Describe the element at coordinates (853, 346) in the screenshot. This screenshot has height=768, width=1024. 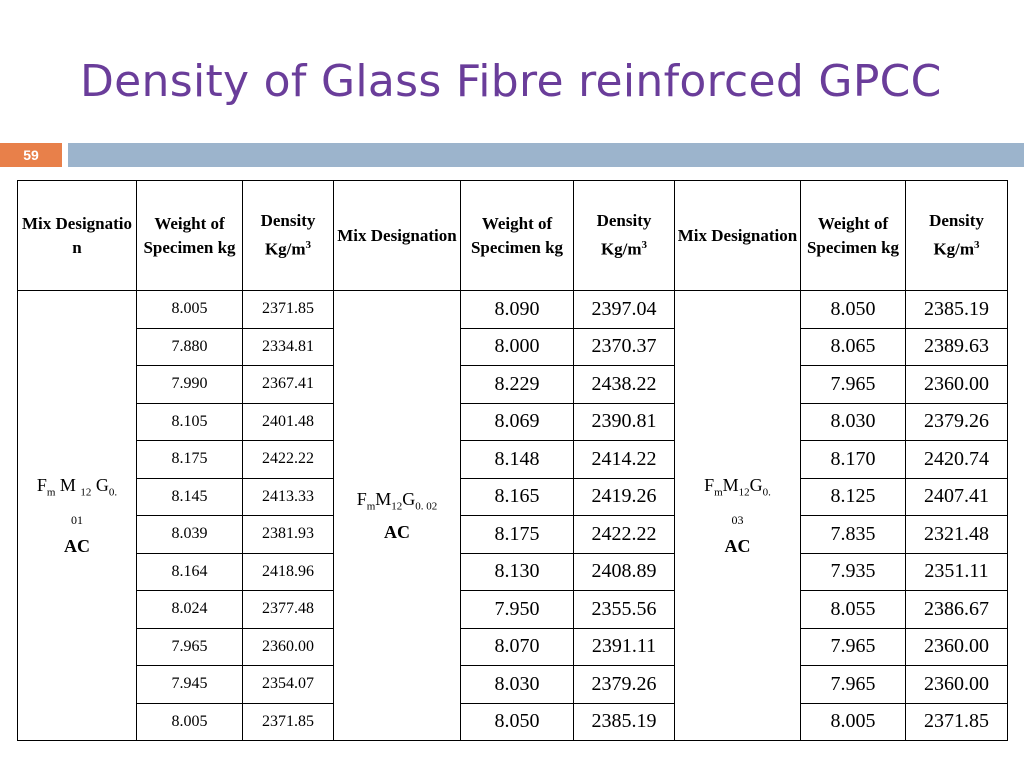
I see `weight-cell: 8.065` at that location.